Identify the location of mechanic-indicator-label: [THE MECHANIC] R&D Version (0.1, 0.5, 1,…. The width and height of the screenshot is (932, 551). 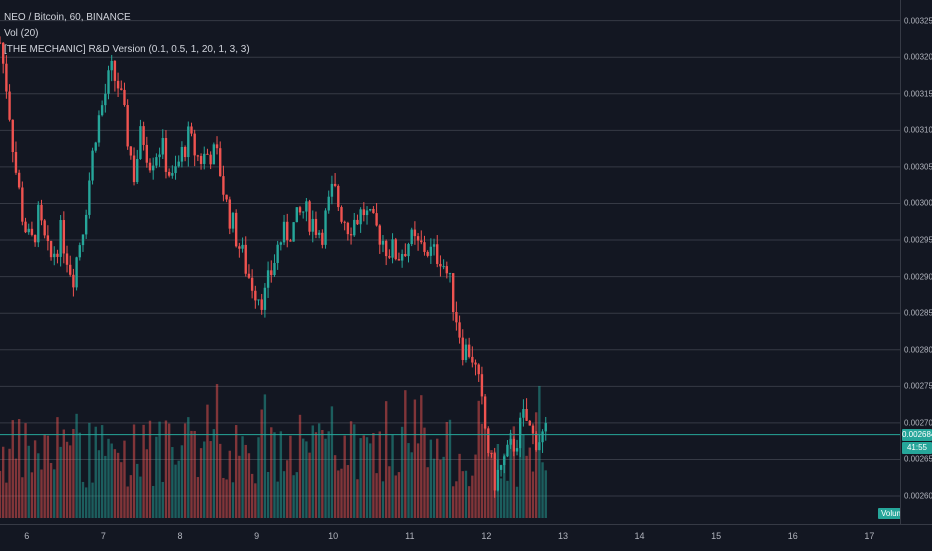
(127, 49).